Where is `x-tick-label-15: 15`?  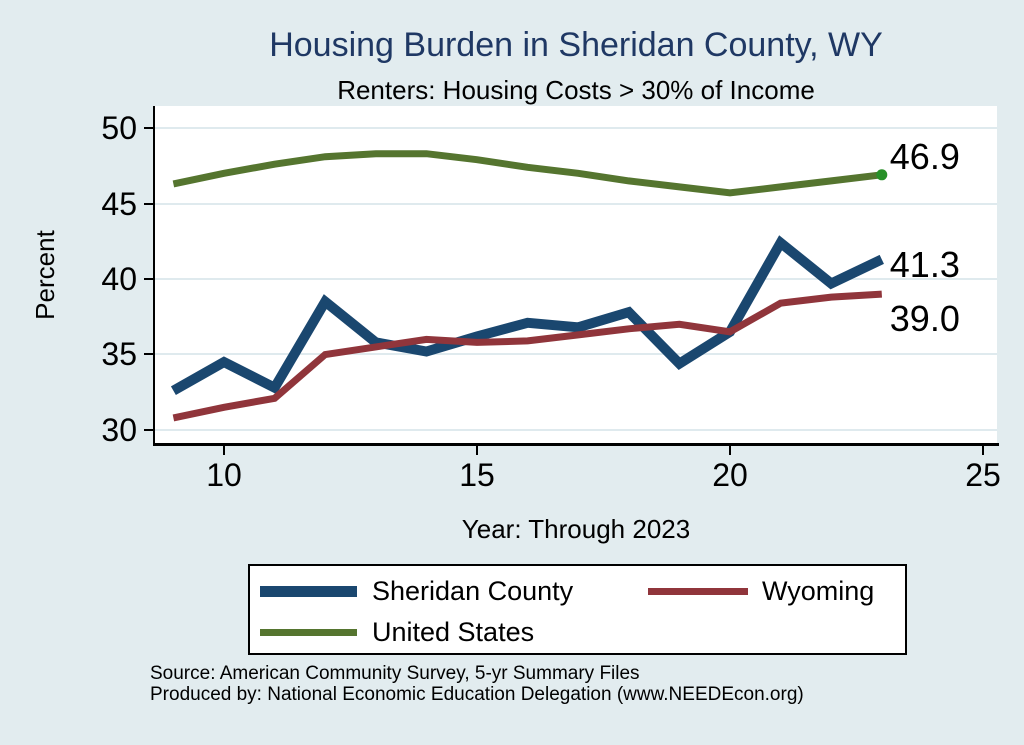 x-tick-label-15: 15 is located at coordinates (477, 475).